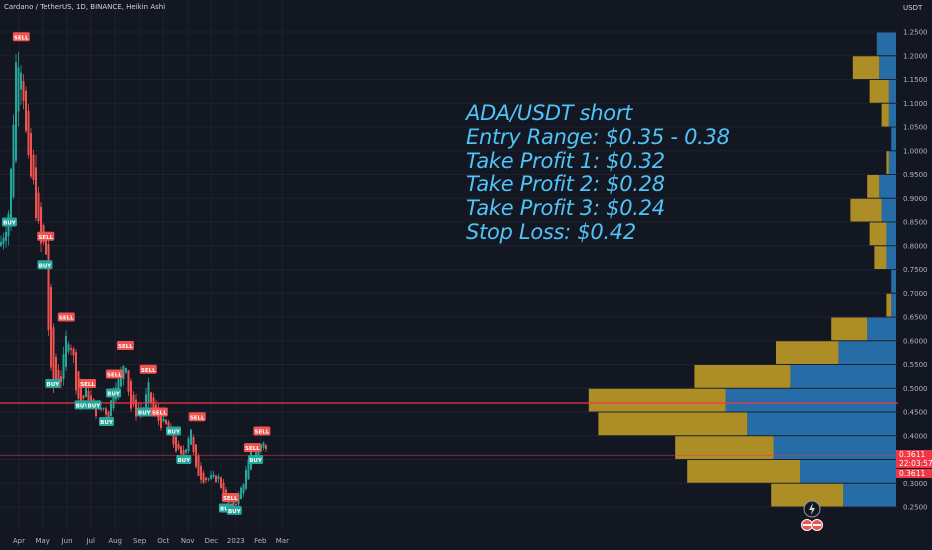 The height and width of the screenshot is (550, 932). What do you see at coordinates (915, 175) in the screenshot?
I see `y-tick-label: 0.9500` at bounding box center [915, 175].